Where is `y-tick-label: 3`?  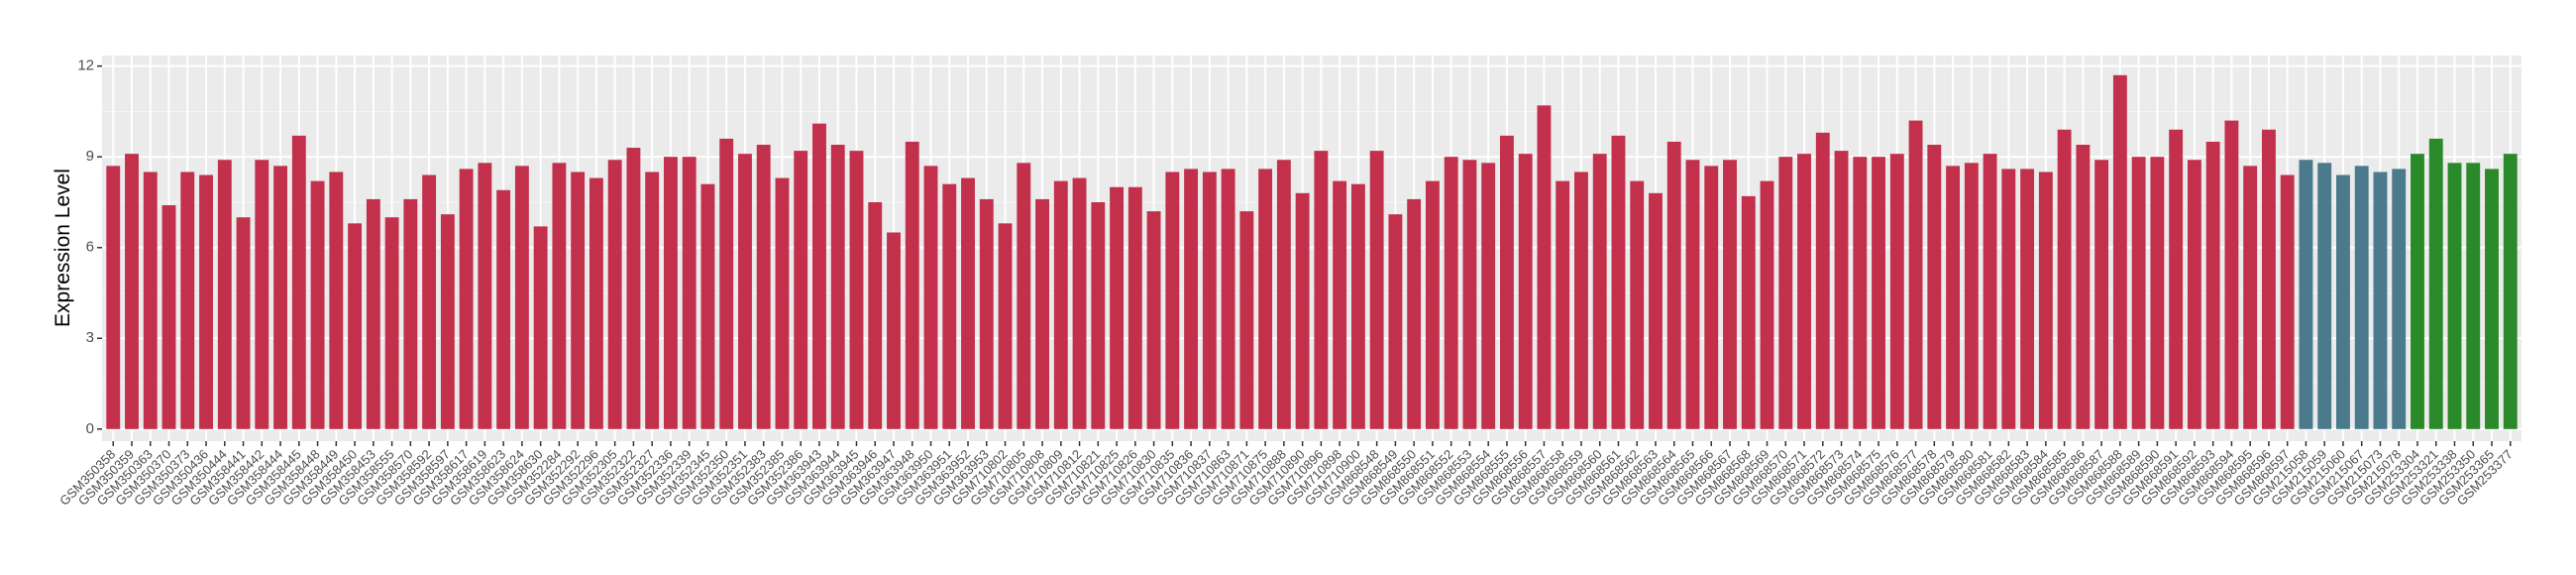
y-tick-label: 3 is located at coordinates (90, 337).